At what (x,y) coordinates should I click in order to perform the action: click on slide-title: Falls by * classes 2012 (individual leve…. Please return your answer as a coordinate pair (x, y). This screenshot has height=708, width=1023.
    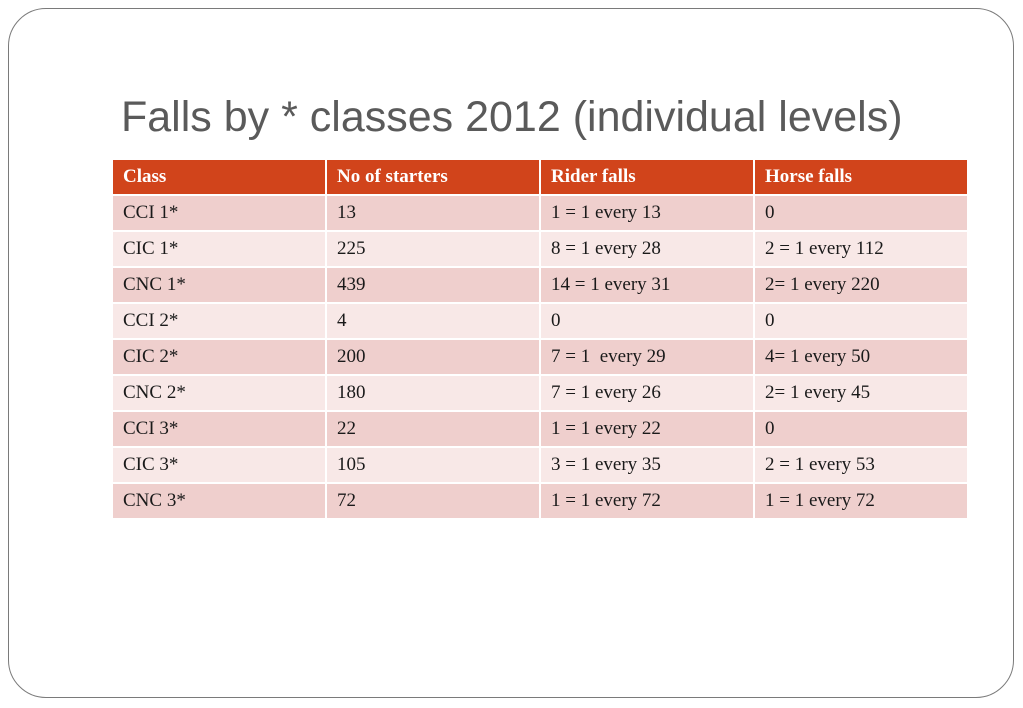
    Looking at the image, I should click on (512, 117).